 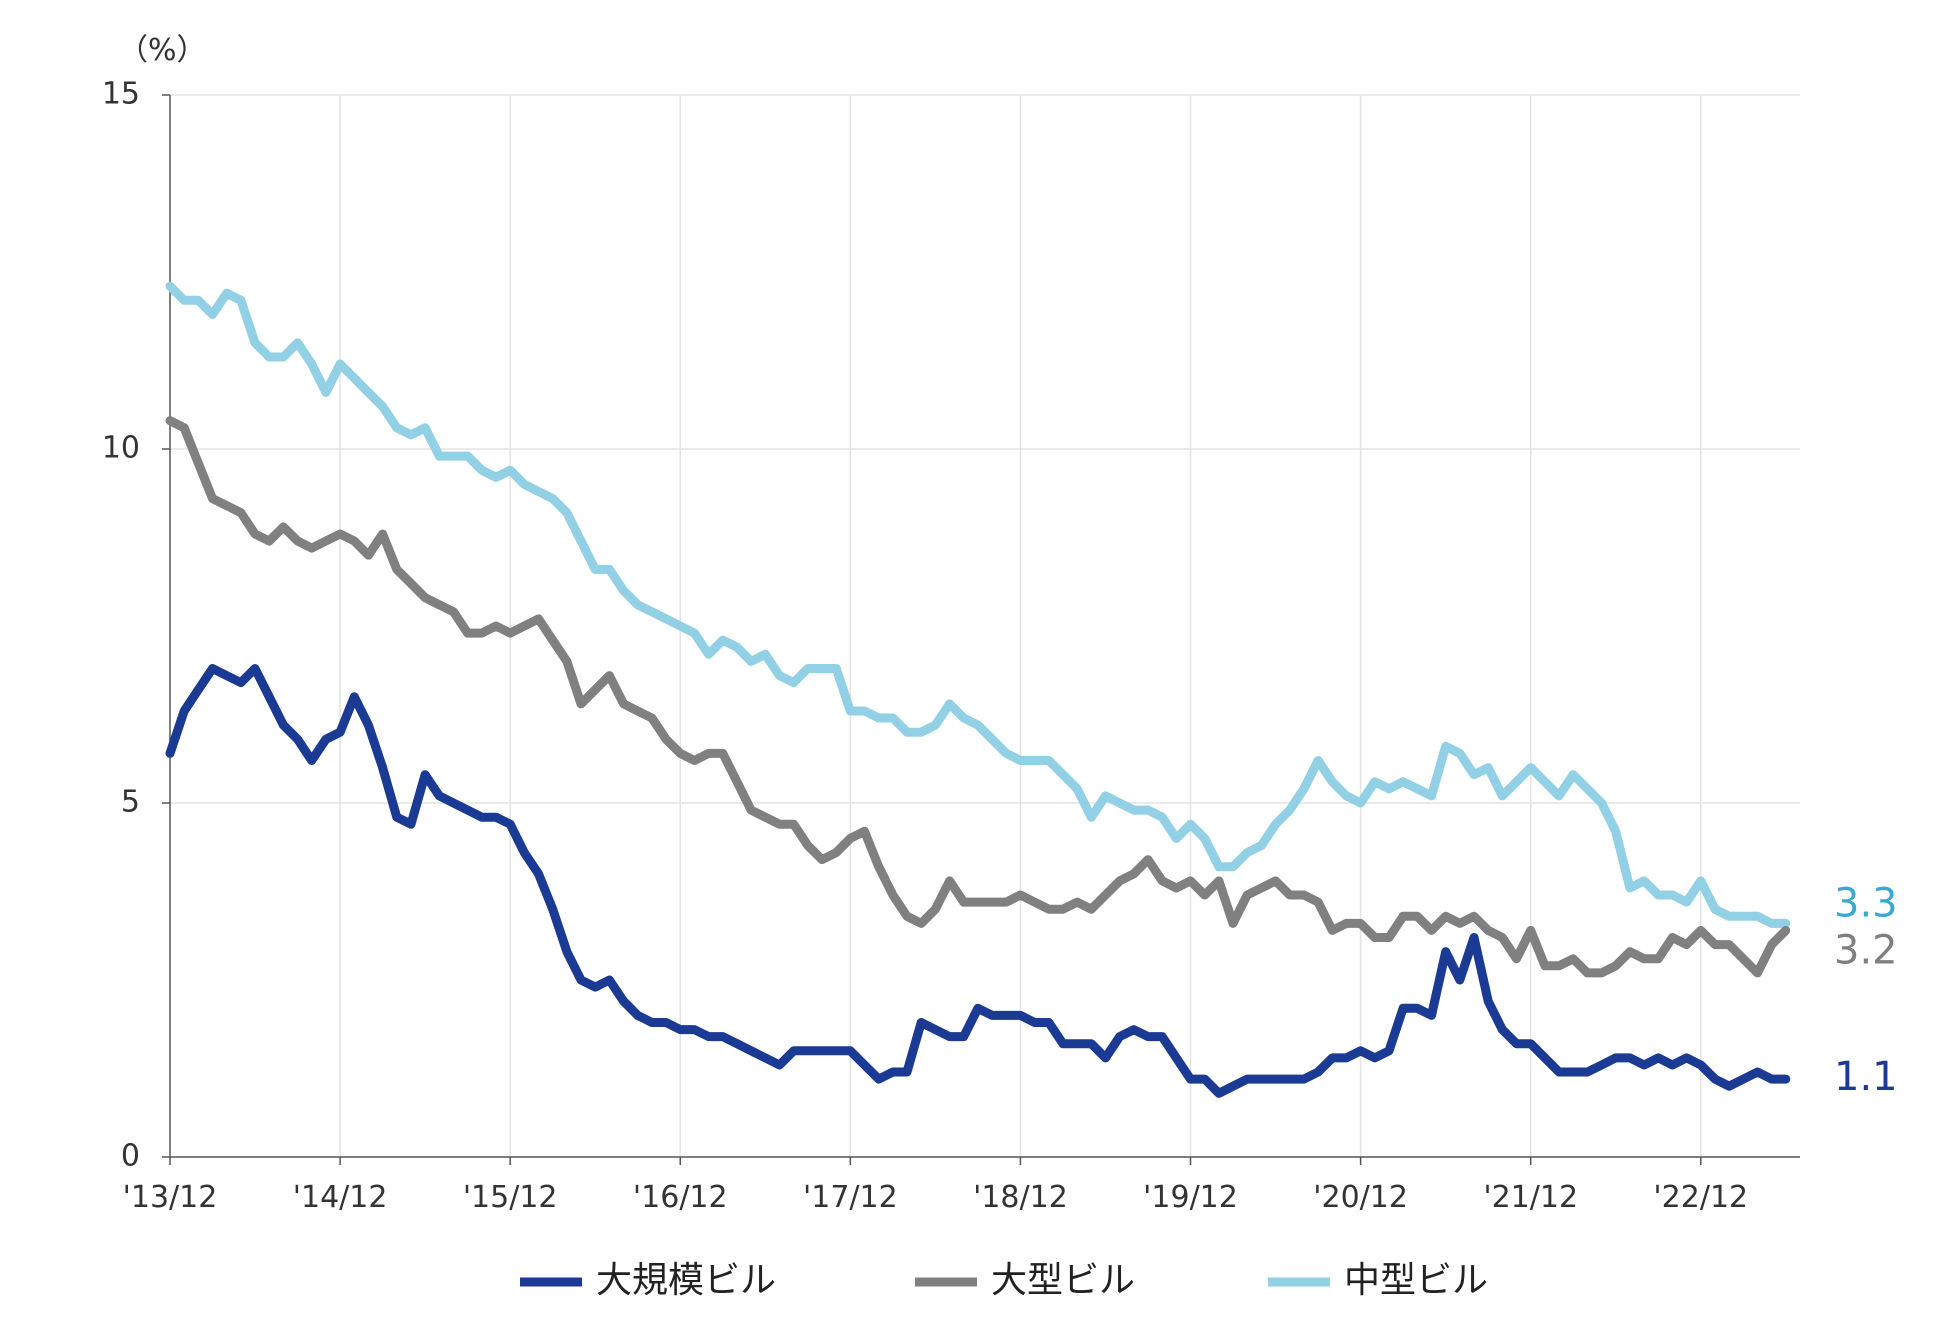 I want to click on y-tick-label: 10, so click(x=121, y=448).